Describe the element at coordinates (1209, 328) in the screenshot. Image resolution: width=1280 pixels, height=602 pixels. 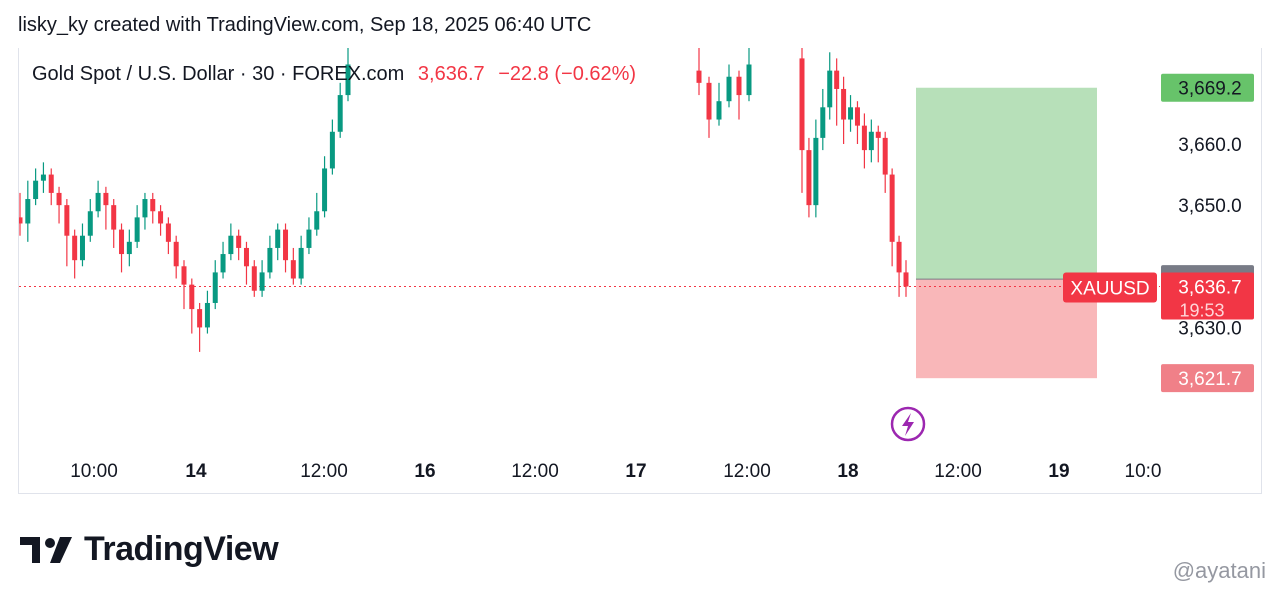
I see `y-tick-label: 3,630.0` at that location.